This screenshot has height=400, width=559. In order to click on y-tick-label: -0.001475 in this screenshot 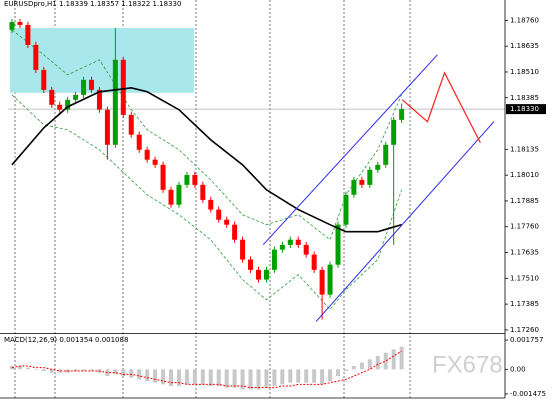, I will do `click(528, 394)`.